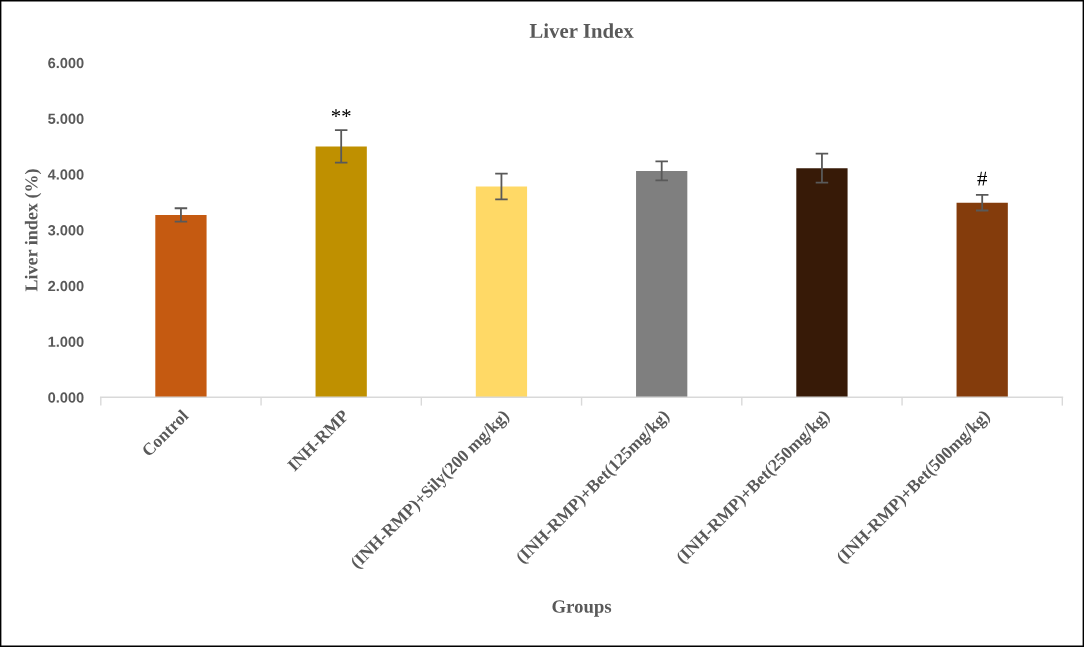 The width and height of the screenshot is (1084, 647). Describe the element at coordinates (66, 63) in the screenshot. I see `y-tick-label: 6.000` at that location.